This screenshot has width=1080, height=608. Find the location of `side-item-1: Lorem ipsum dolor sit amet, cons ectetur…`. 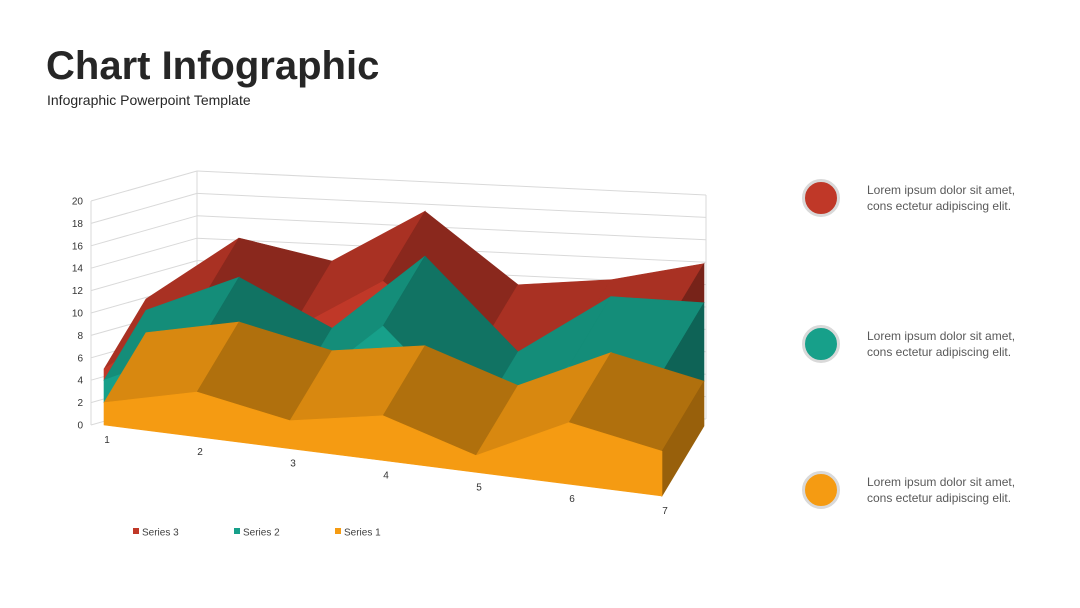

side-item-1: Lorem ipsum dolor sit amet, cons ectetur… is located at coordinates (924, 198).